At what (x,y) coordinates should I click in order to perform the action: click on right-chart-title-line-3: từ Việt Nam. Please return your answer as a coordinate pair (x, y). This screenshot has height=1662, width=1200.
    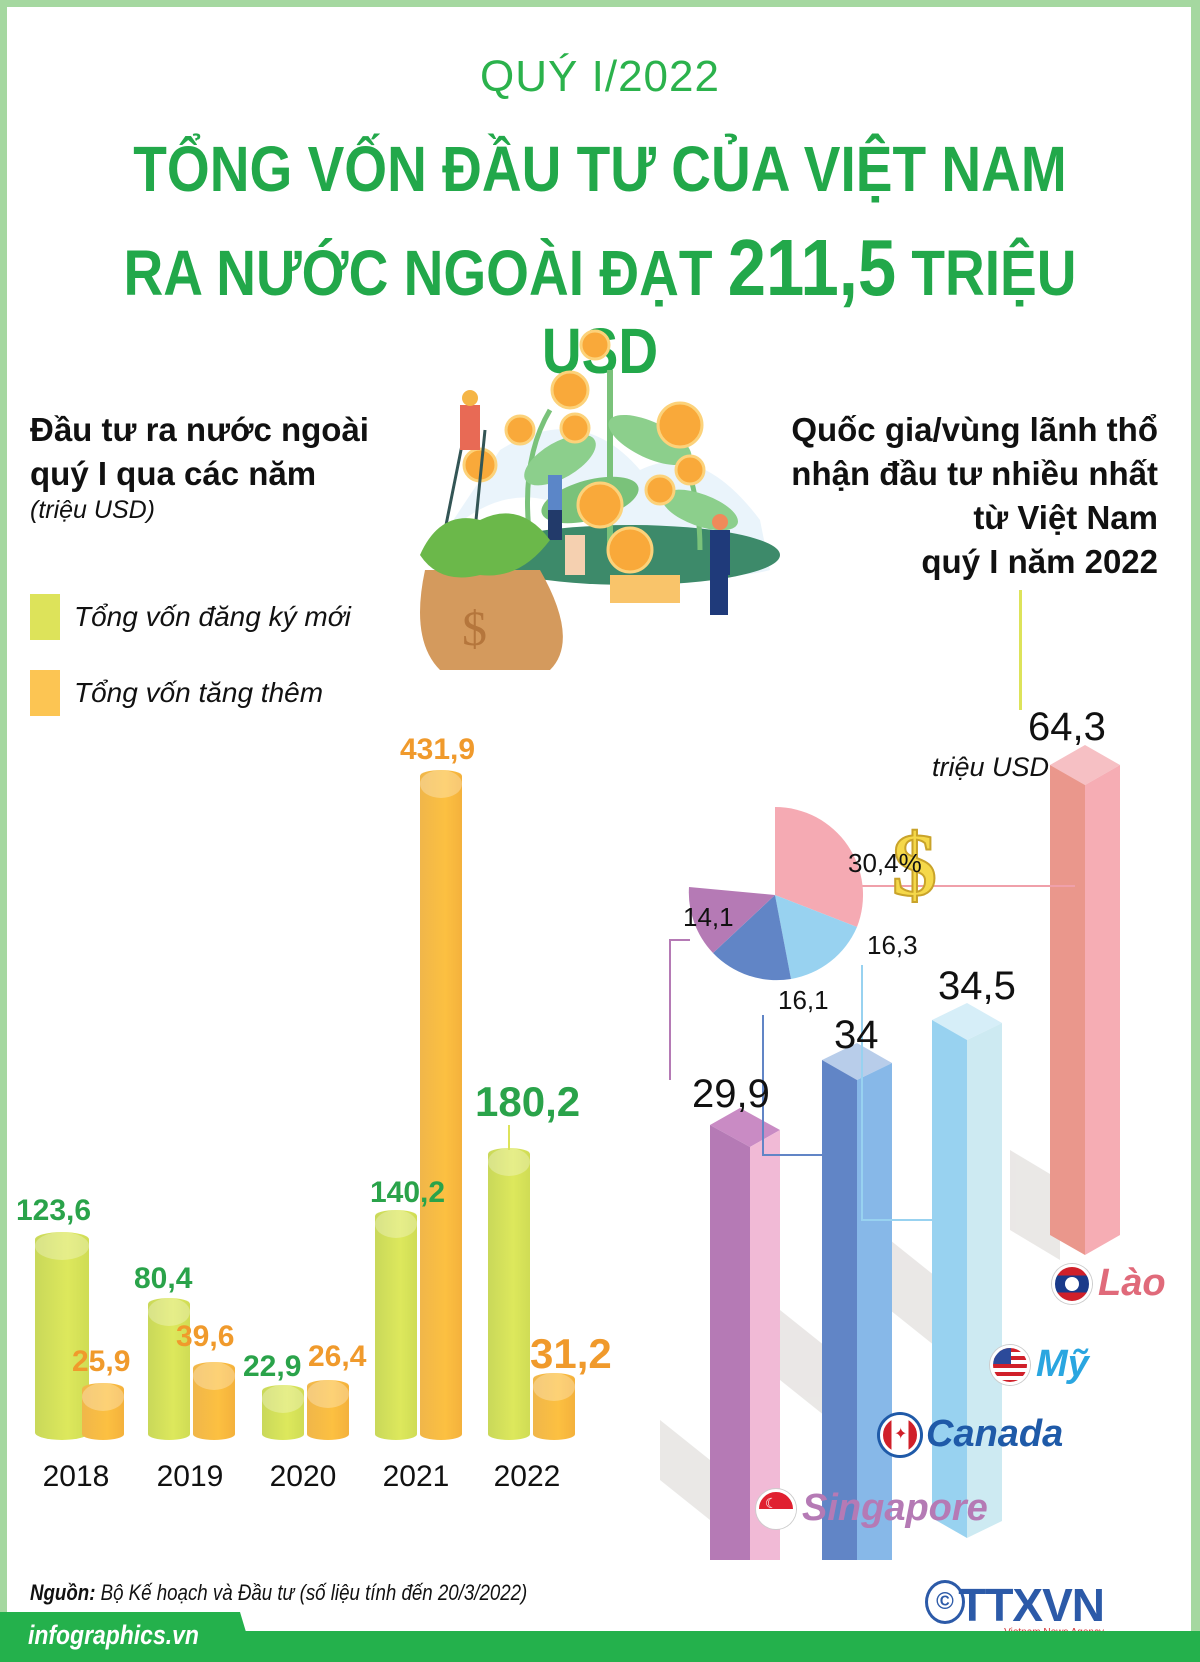
    Looking at the image, I should click on (1065, 517).